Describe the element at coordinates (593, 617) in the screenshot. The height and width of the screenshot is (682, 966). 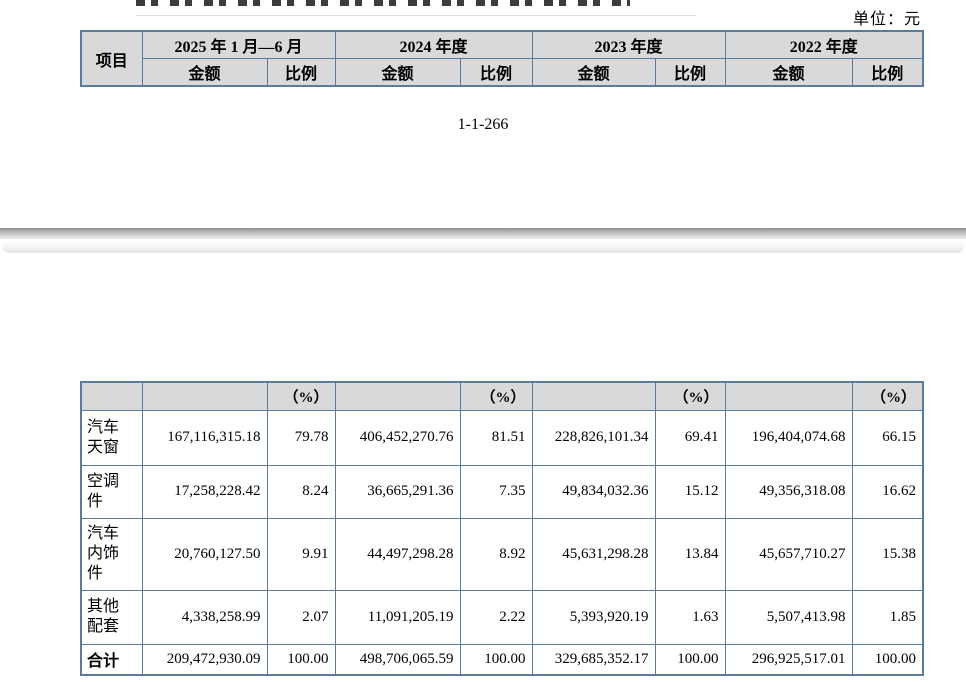
I see `amount-cell: 5,393,920.19` at that location.